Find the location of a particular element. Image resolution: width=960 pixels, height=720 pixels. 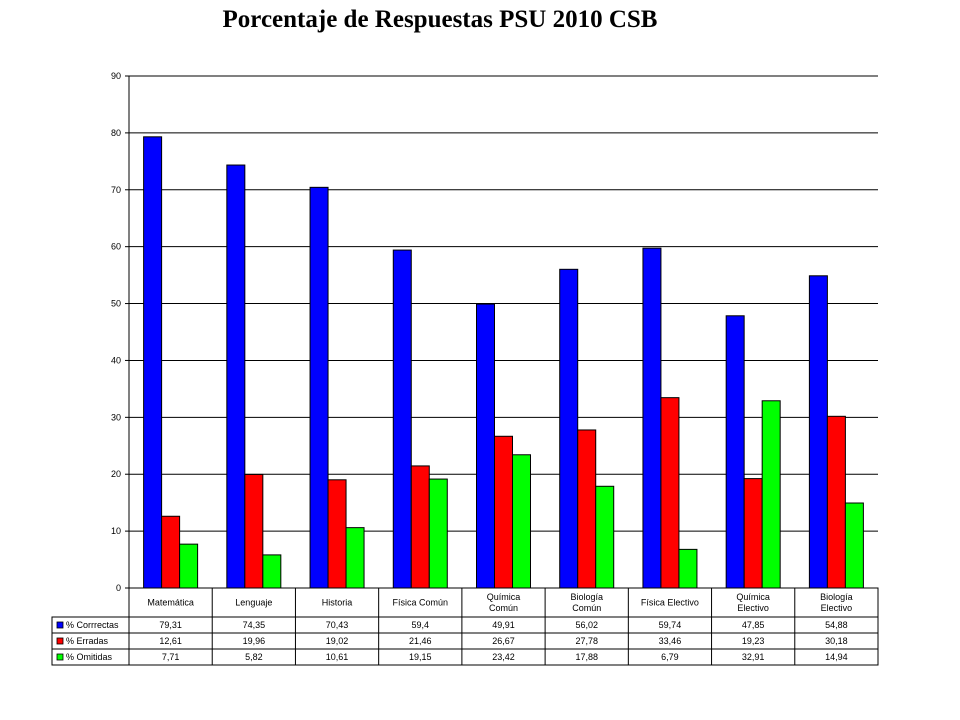

y-tick-label: 80 is located at coordinates (116, 133).